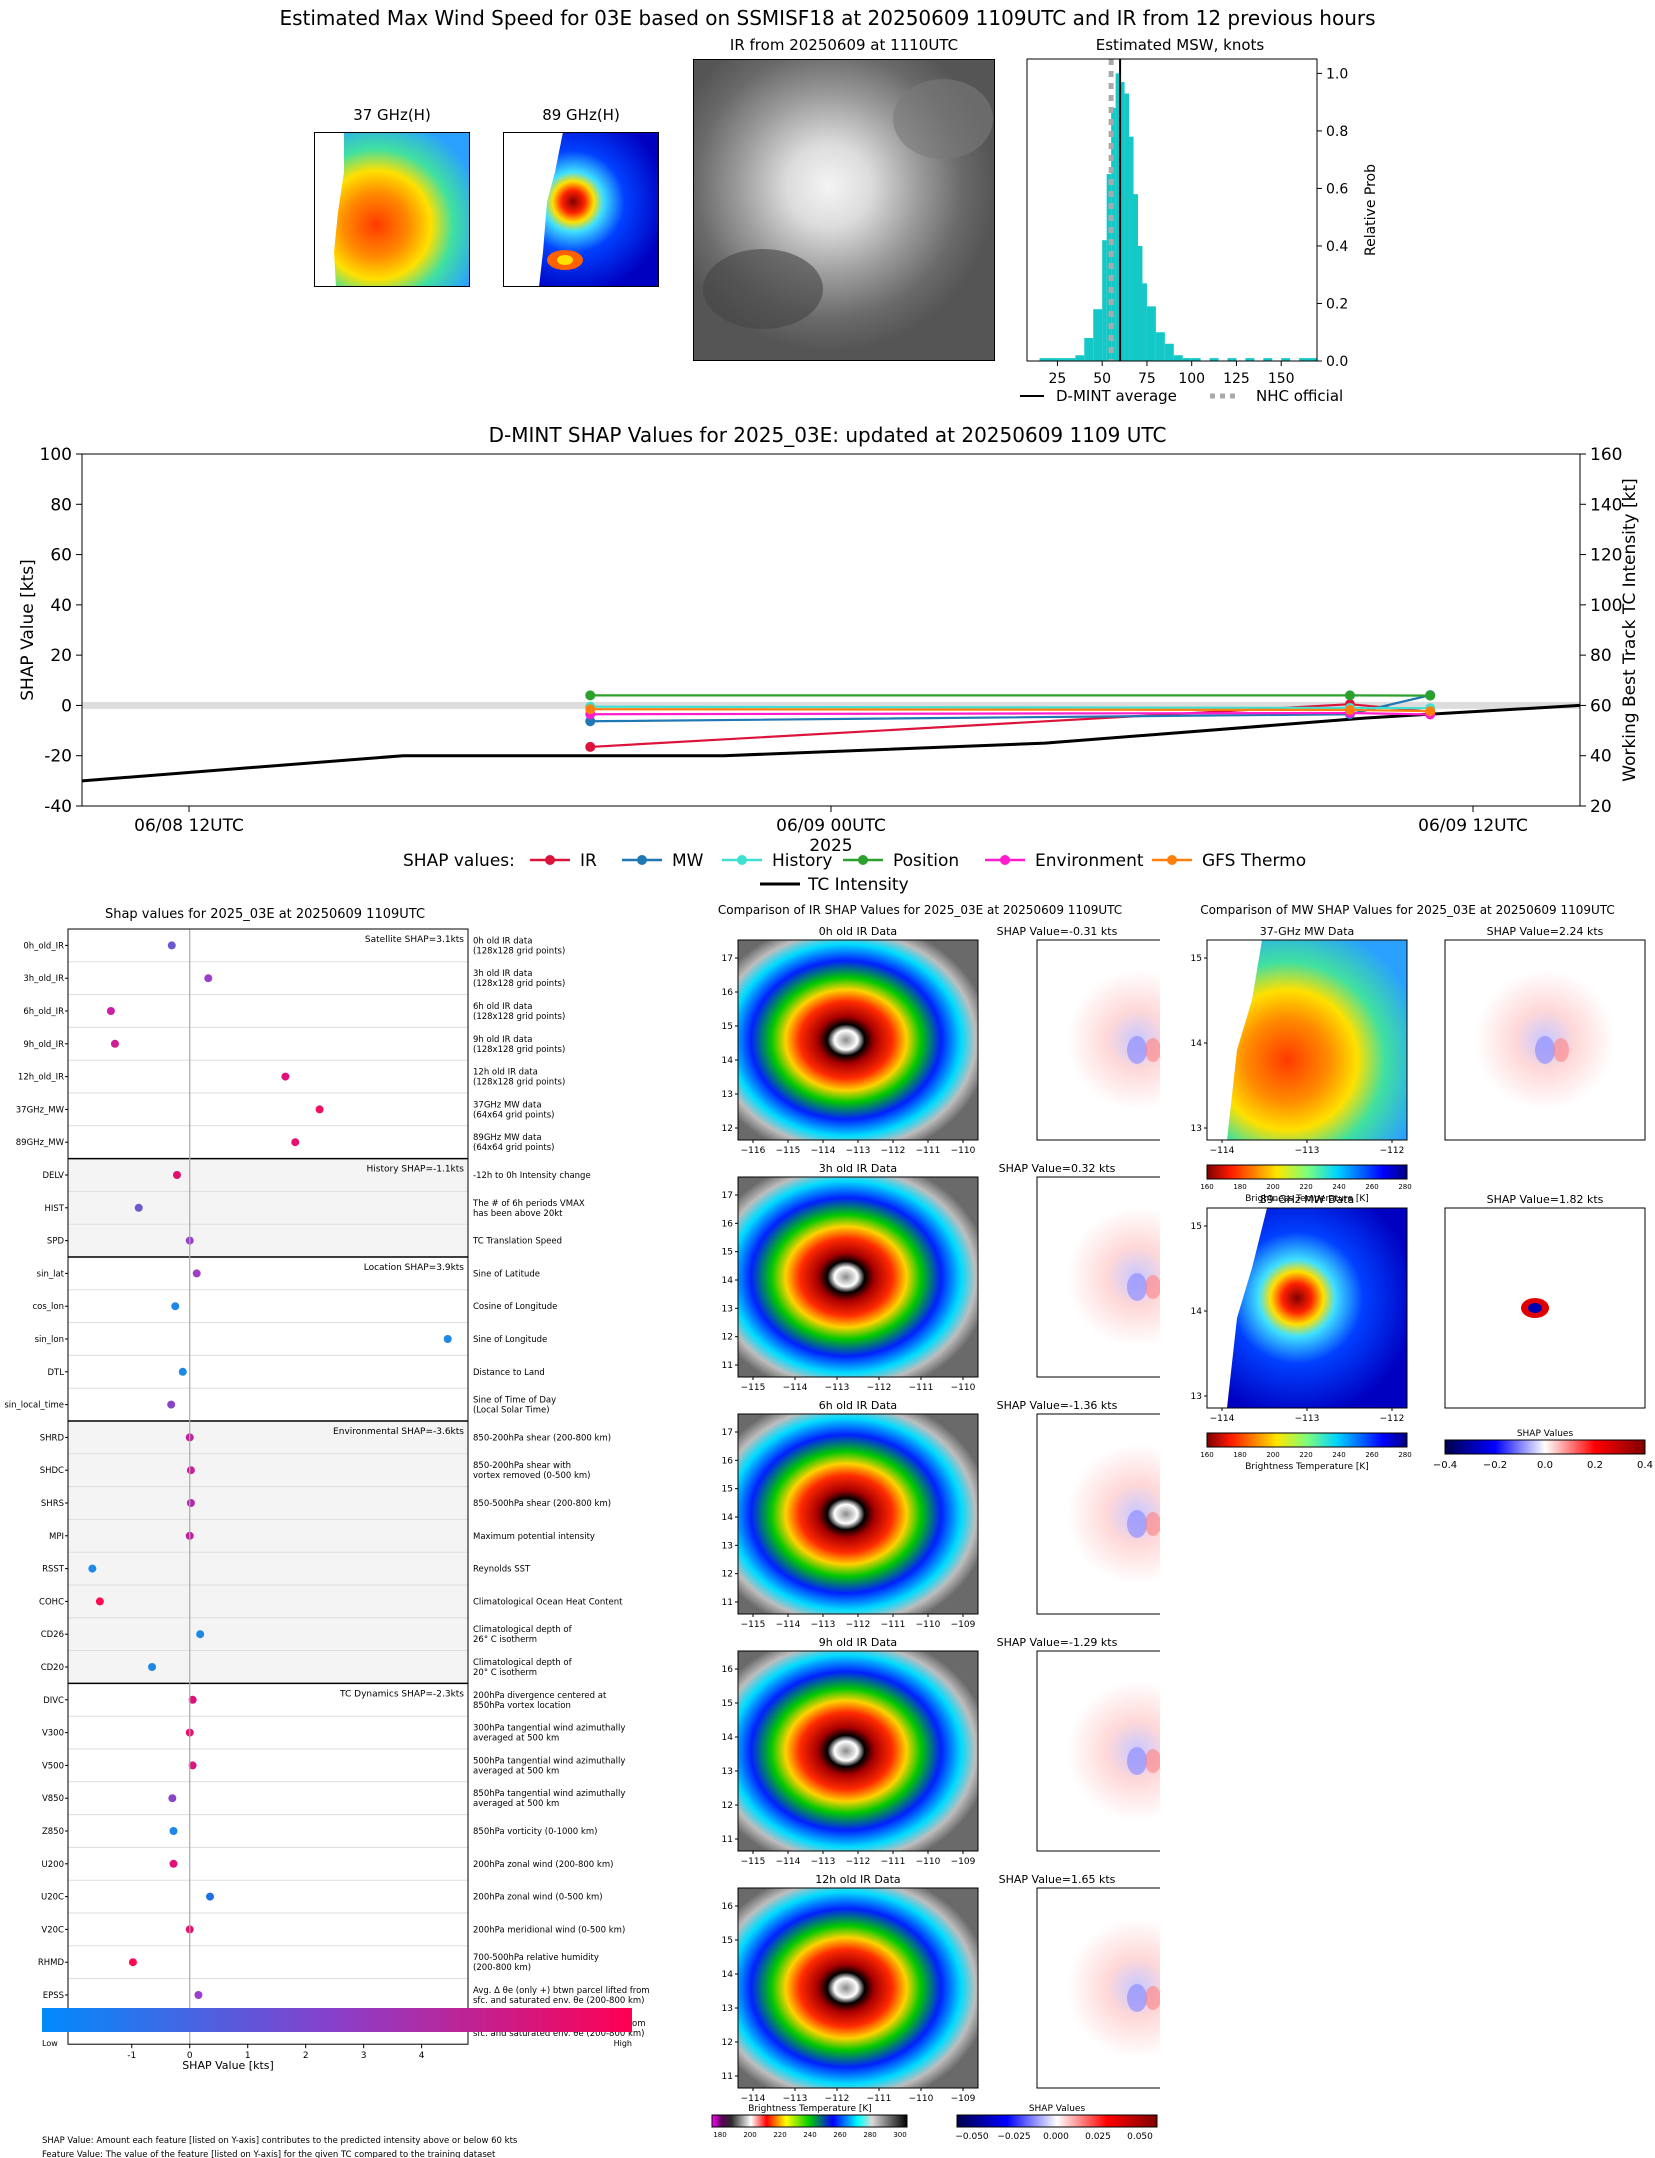 This screenshot has width=1655, height=2158. What do you see at coordinates (1337, 74) in the screenshot?
I see `prob-ytick-5: 1.0` at bounding box center [1337, 74].